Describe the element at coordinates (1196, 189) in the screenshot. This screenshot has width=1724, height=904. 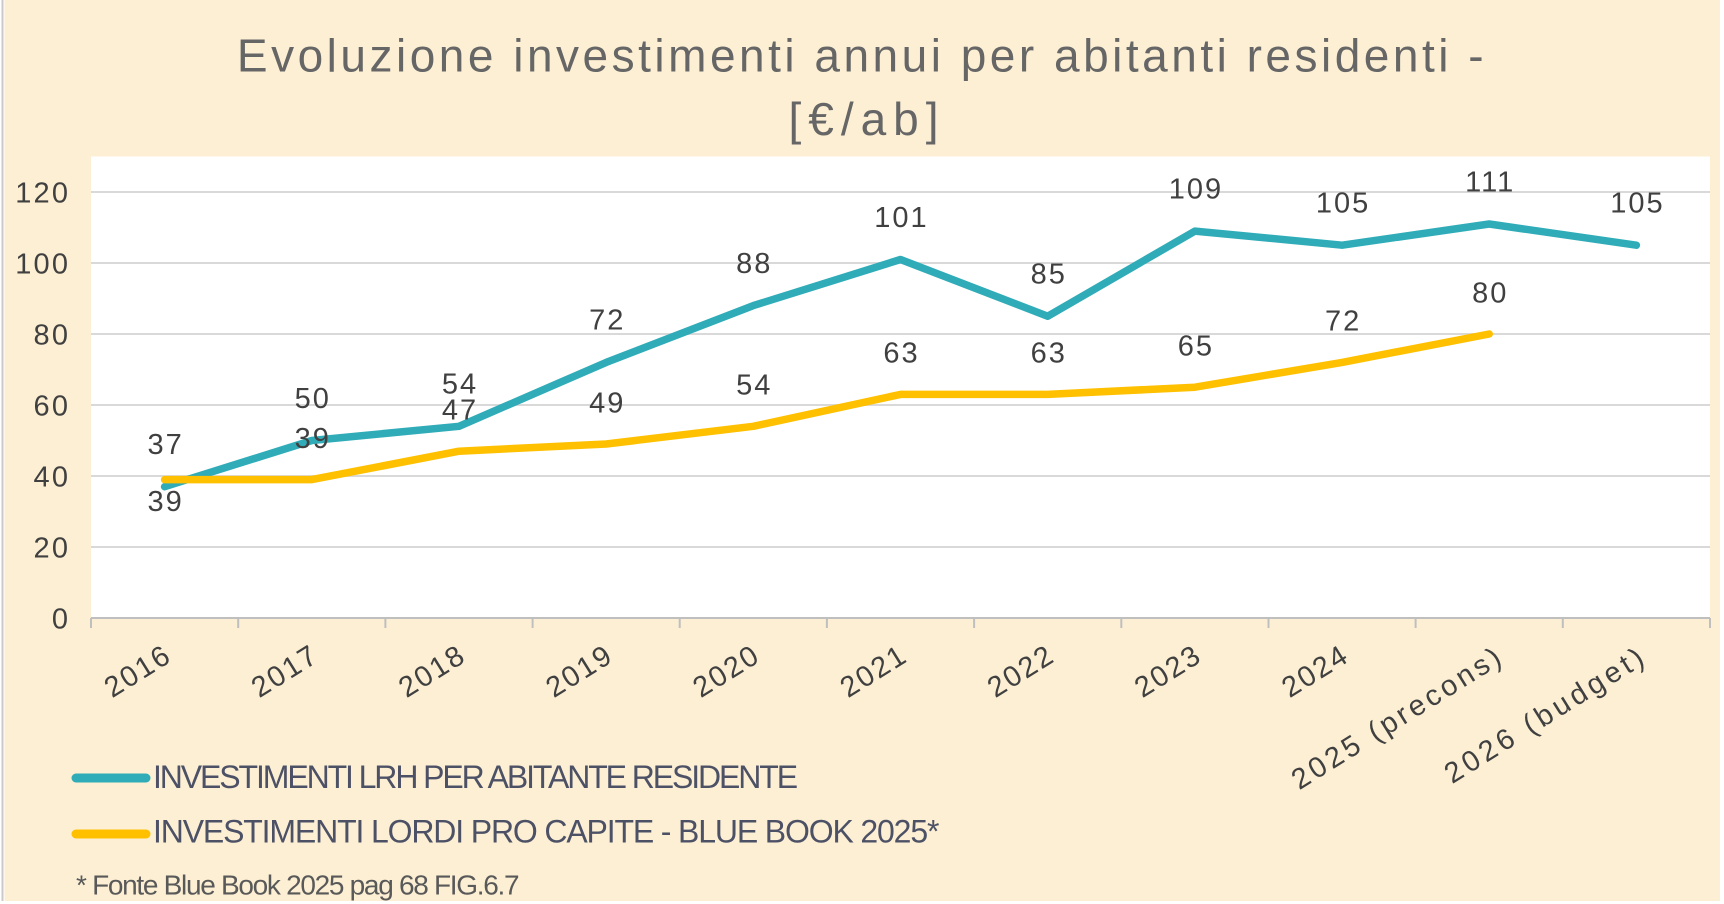
I see `svg-text: 109` at that location.